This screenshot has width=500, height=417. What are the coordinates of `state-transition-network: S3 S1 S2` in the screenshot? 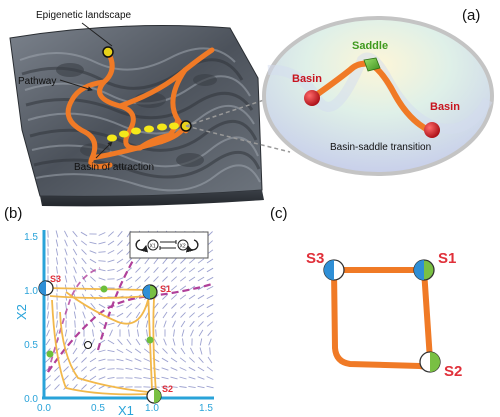 It's located at (384, 315).